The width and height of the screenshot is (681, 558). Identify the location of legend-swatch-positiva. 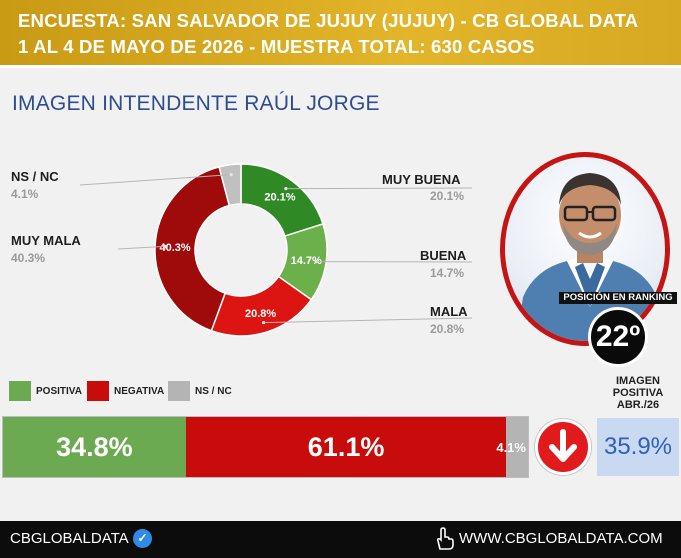
(20, 391).